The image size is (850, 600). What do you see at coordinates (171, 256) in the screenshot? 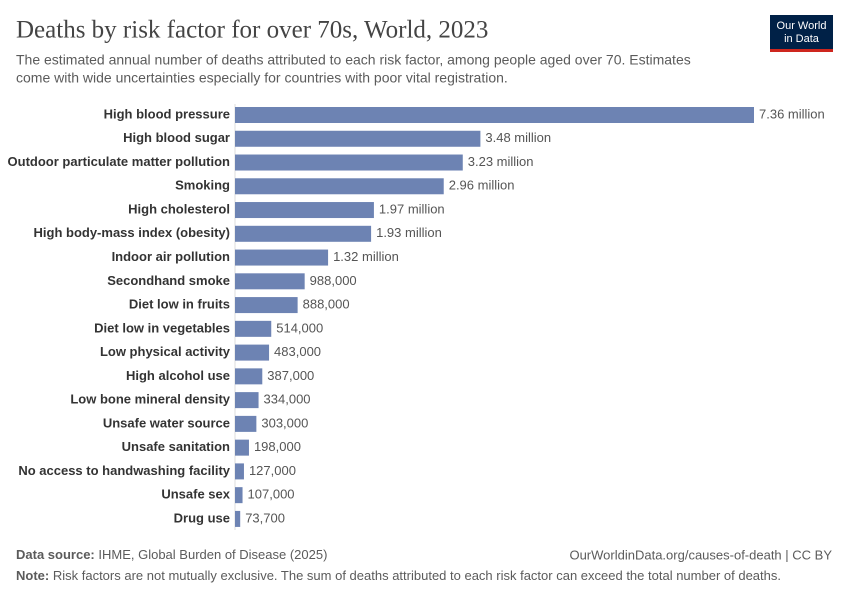
I see `category-label: Indoor air pollution` at bounding box center [171, 256].